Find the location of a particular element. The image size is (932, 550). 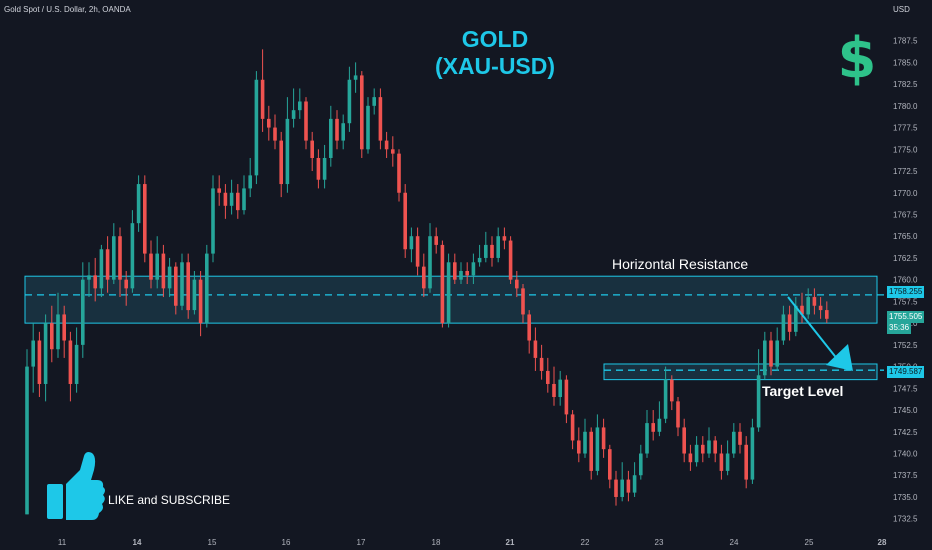

chart-subtitle: (XAU-USD) is located at coordinates (495, 66).